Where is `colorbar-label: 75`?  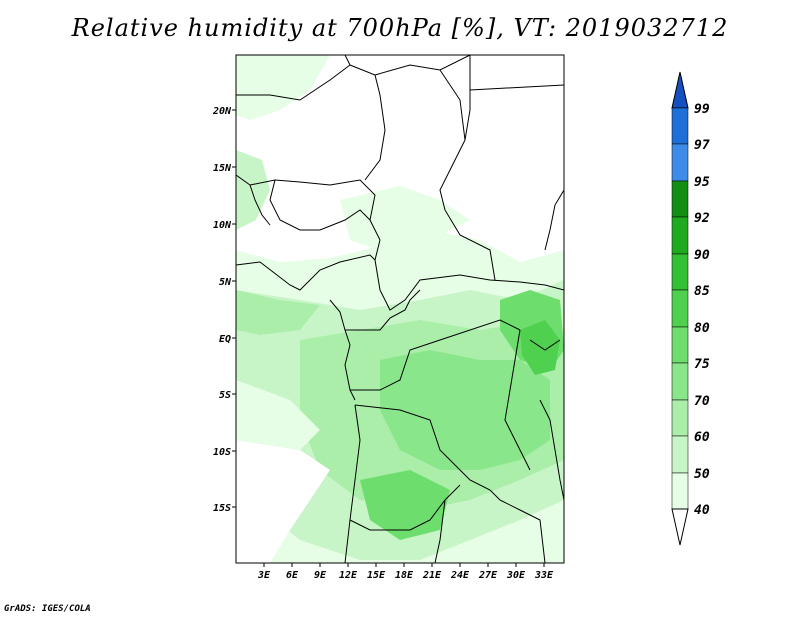 colorbar-label: 75 is located at coordinates (702, 364).